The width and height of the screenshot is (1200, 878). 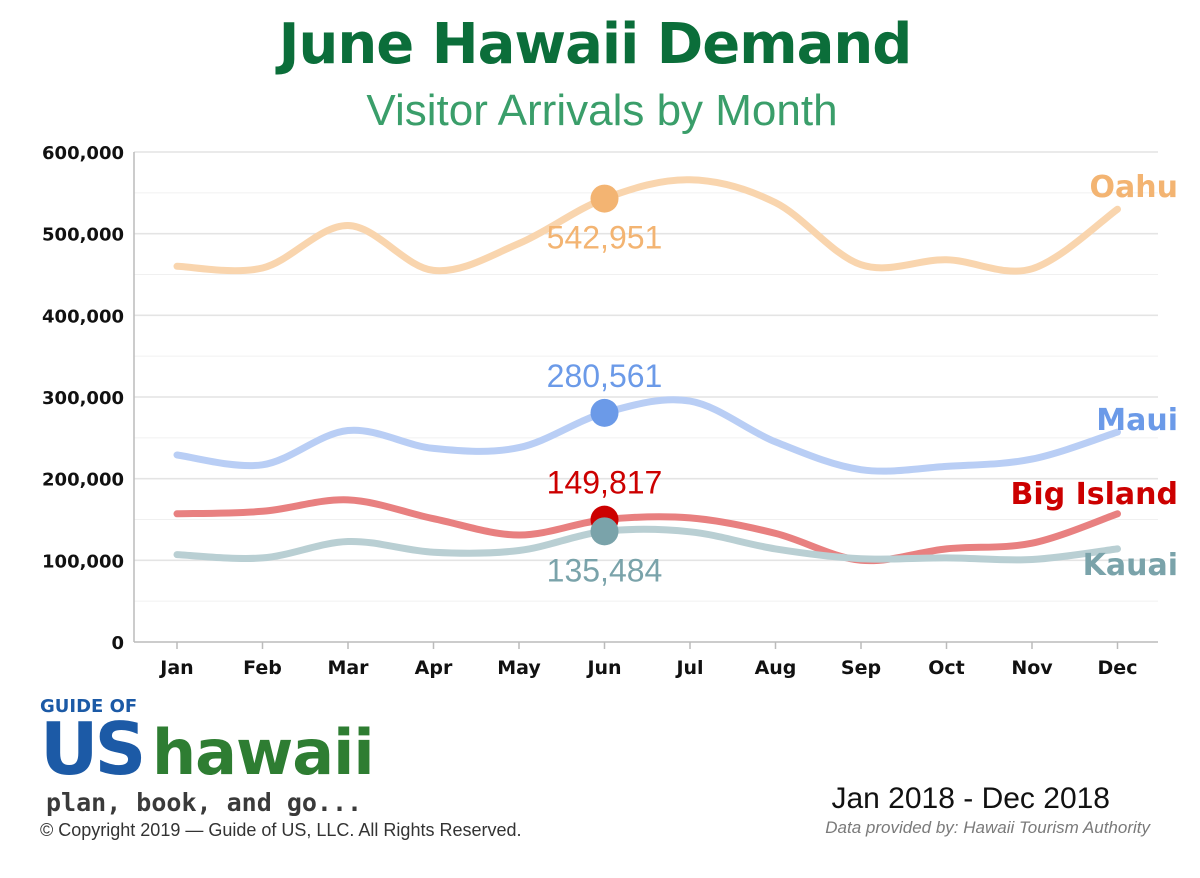 I want to click on series-line-big-island, so click(x=647, y=530).